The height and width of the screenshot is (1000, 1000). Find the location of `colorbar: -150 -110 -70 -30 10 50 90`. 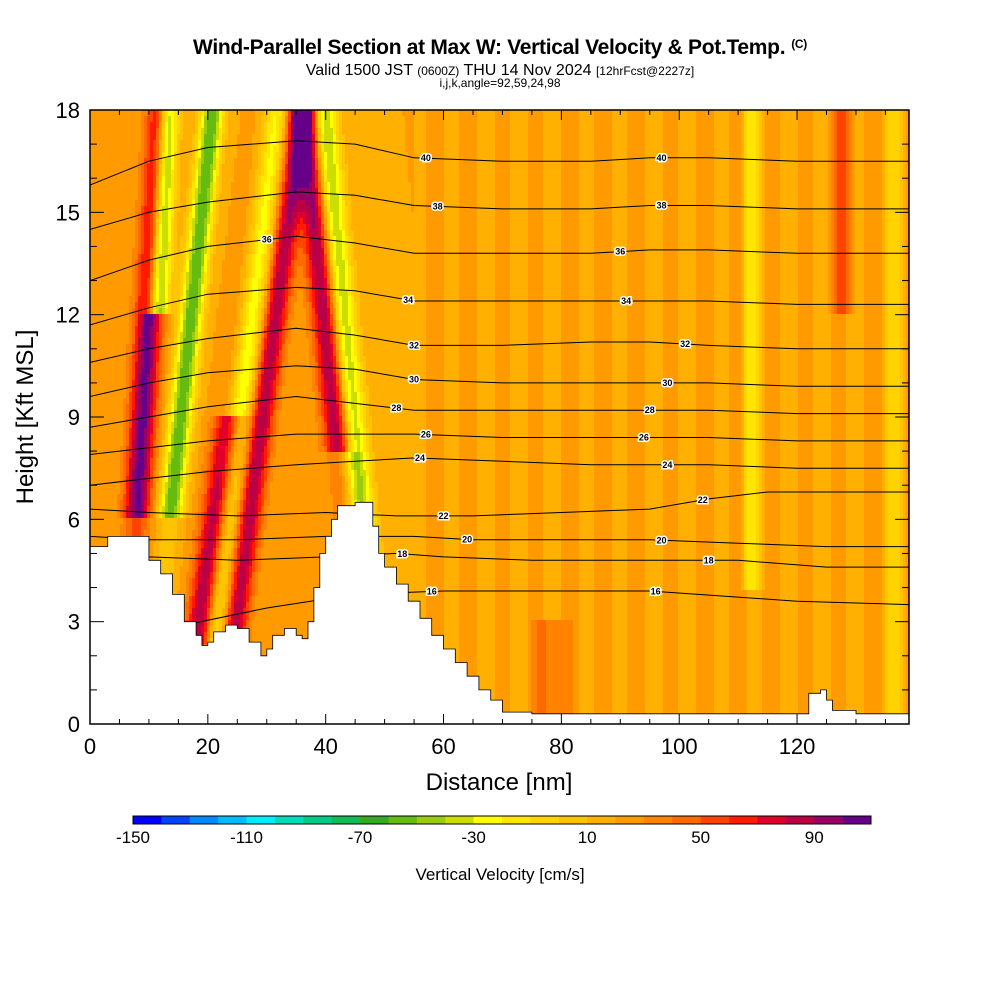

colorbar: -150 -110 -70 -30 10 50 90 is located at coordinates (494, 831).